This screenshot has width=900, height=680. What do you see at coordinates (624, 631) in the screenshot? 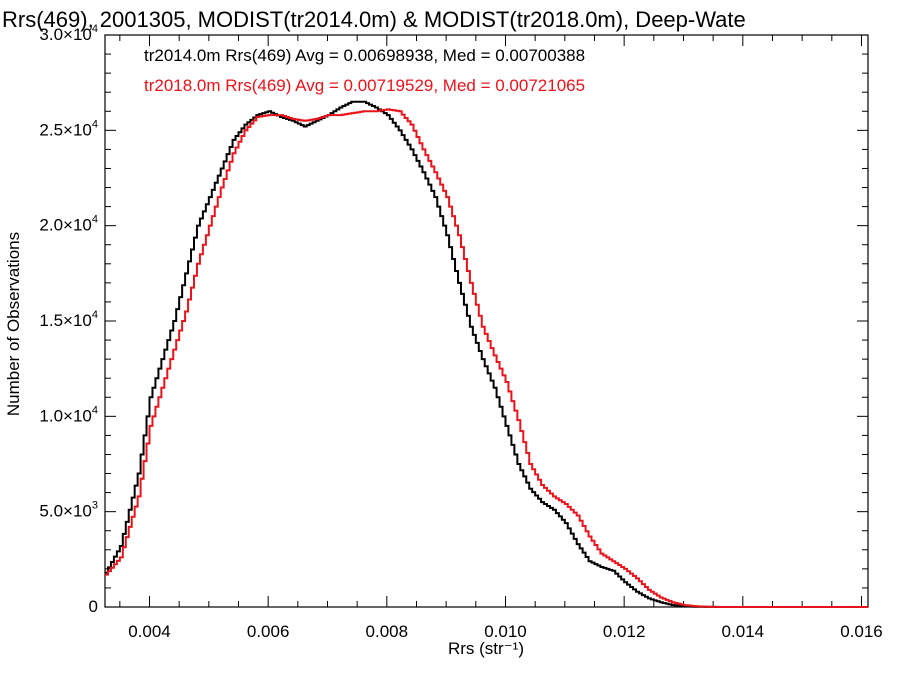
I see `x-tick-label: 0.012` at bounding box center [624, 631].